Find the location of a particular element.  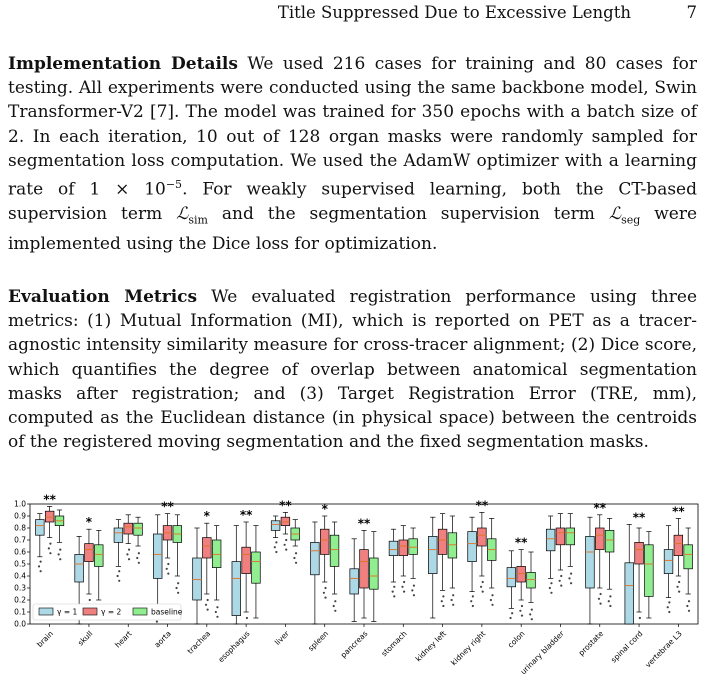

x-tick-label: skull is located at coordinates (85, 638).